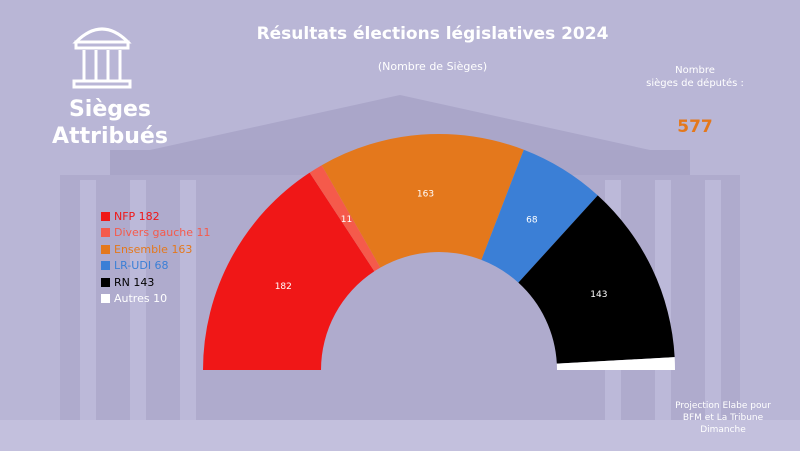 Image resolution: width=800 pixels, height=451 pixels. I want to click on data-label: 182, so click(283, 287).